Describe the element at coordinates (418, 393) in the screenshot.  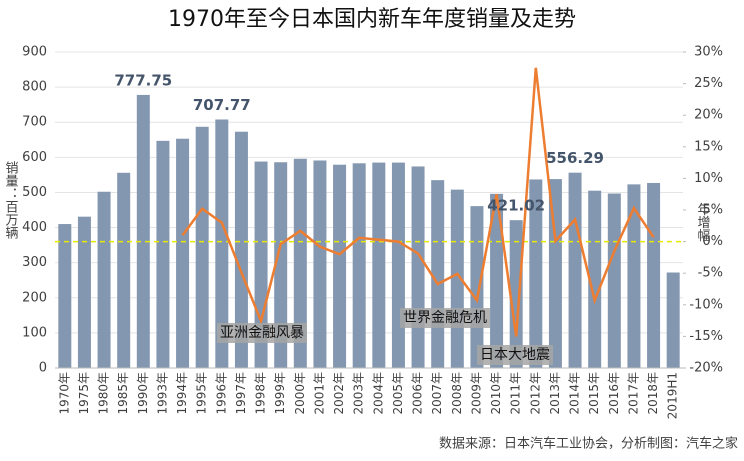
I see `x-tick-label: 2006年` at that location.